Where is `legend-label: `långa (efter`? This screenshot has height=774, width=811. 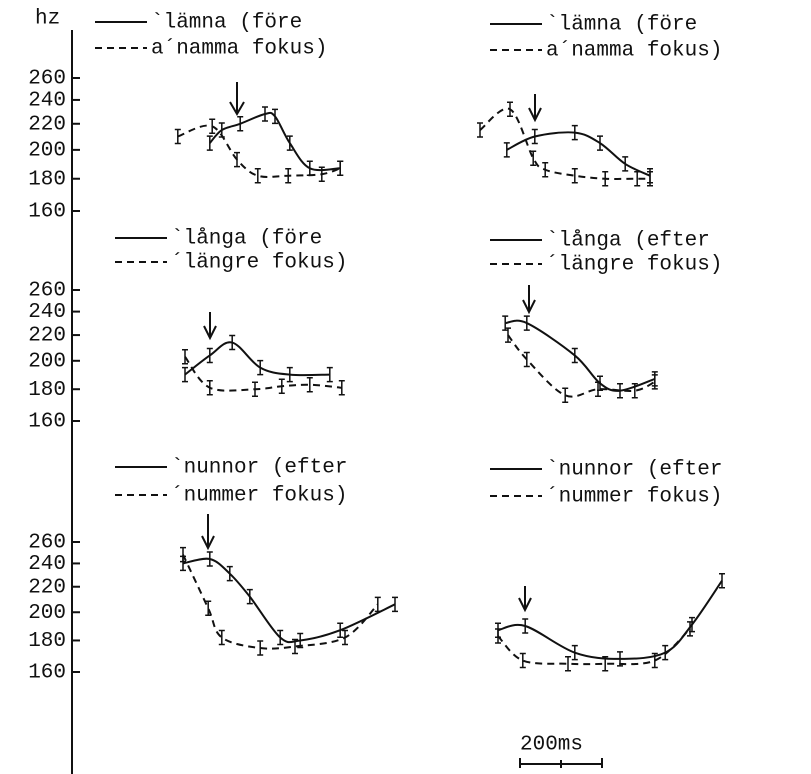 legend-label: `långa (efter is located at coordinates (628, 241).